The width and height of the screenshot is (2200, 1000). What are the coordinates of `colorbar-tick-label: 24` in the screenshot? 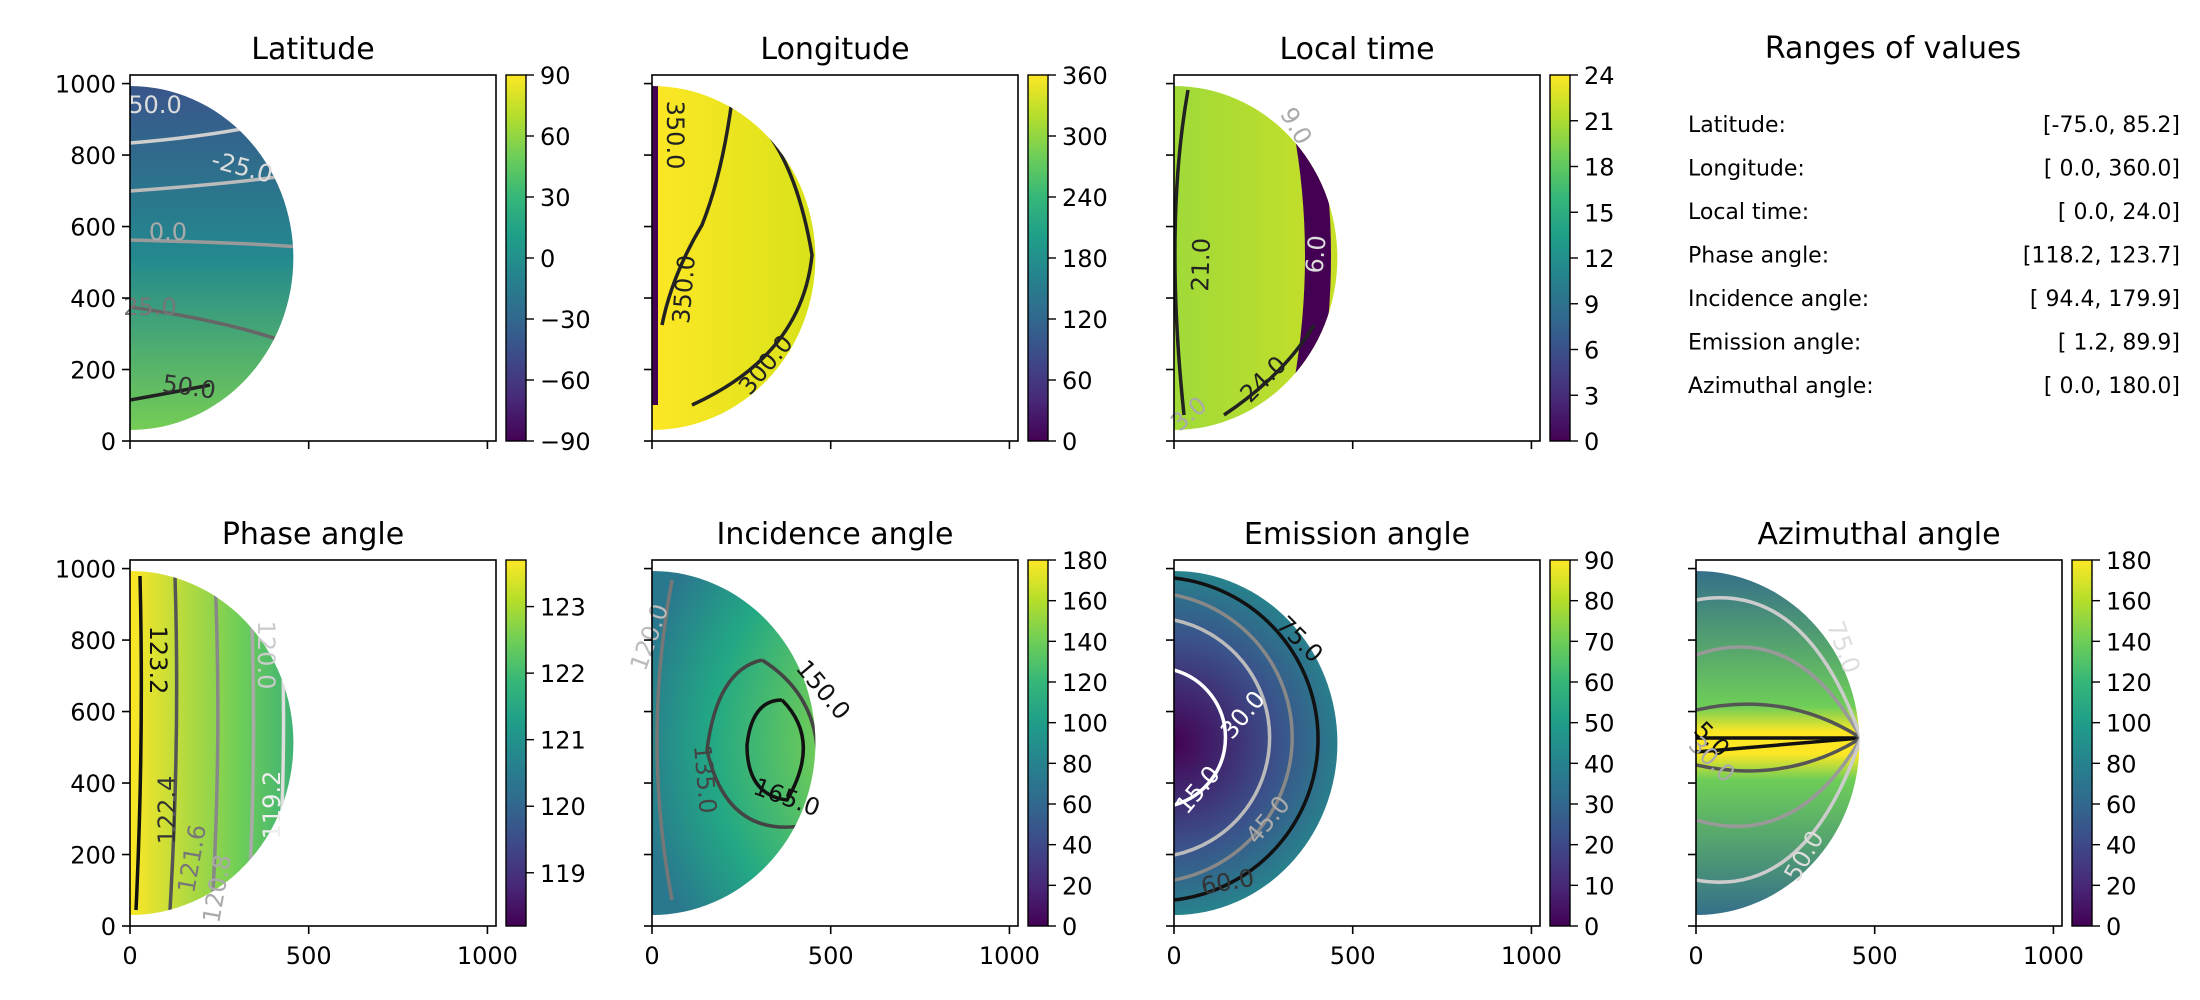 It's located at (1599, 76).